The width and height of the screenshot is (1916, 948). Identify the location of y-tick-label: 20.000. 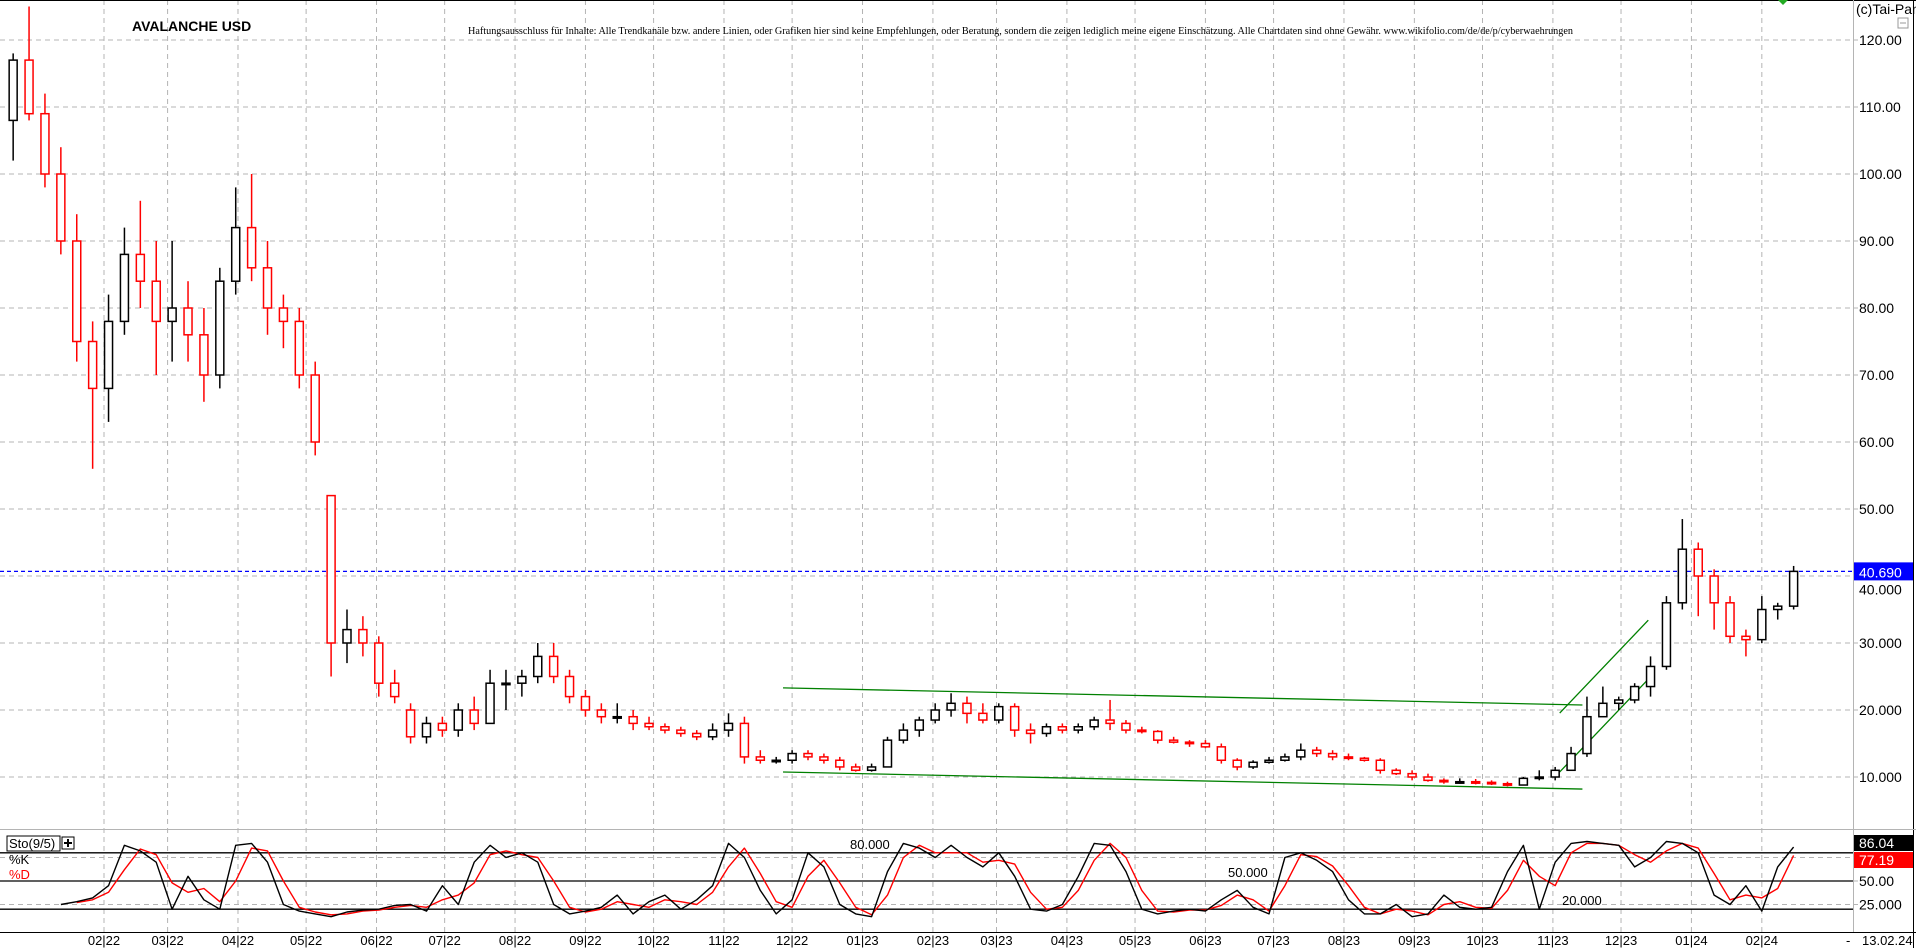
(1880, 710).